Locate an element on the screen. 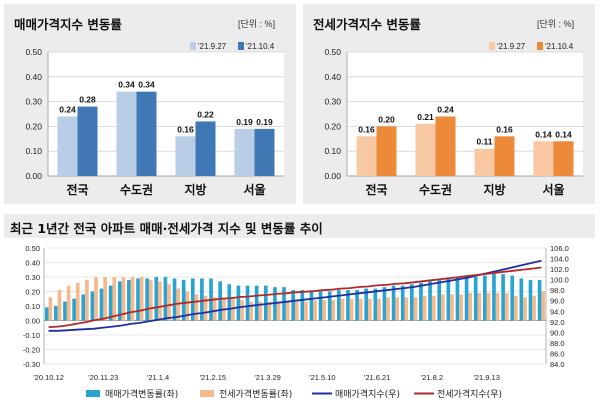 This screenshot has width=600, height=416. sale-category-label: 지방 is located at coordinates (195, 189).